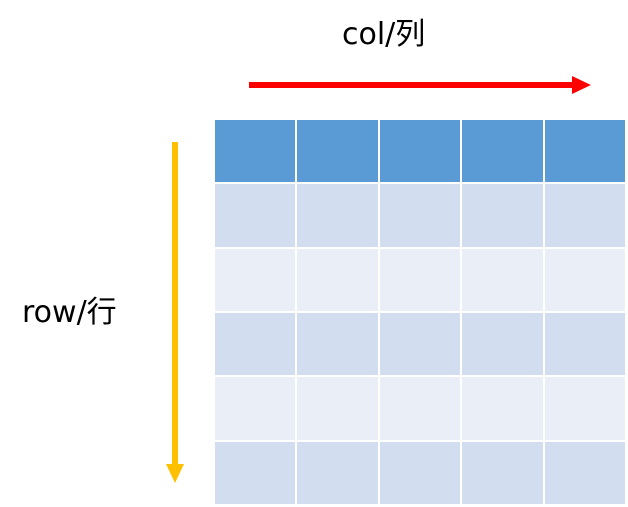 The image size is (628, 507). Describe the element at coordinates (384, 34) in the screenshot. I see `column-label: col/列` at that location.